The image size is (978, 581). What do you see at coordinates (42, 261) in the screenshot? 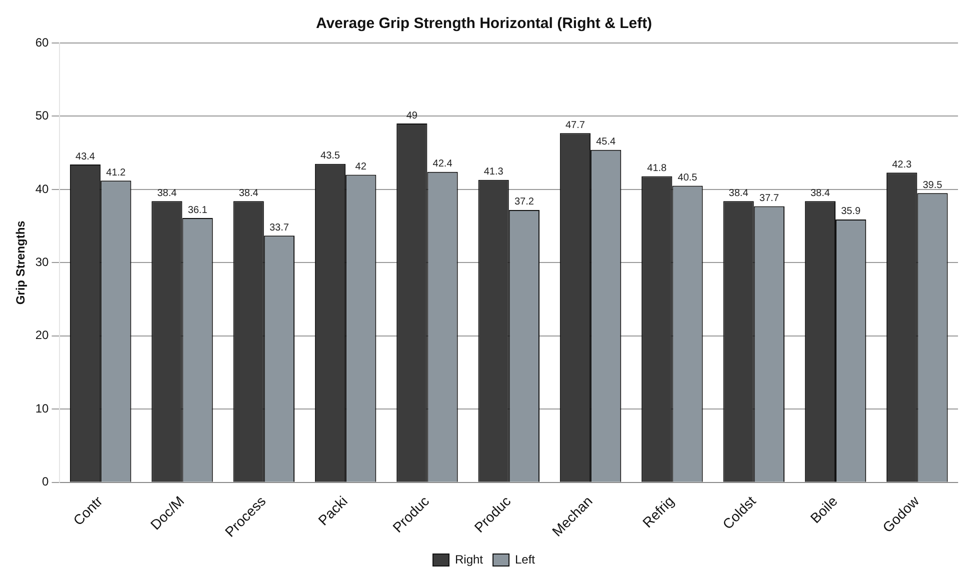
I see `y-tick-label: 30` at bounding box center [42, 261].